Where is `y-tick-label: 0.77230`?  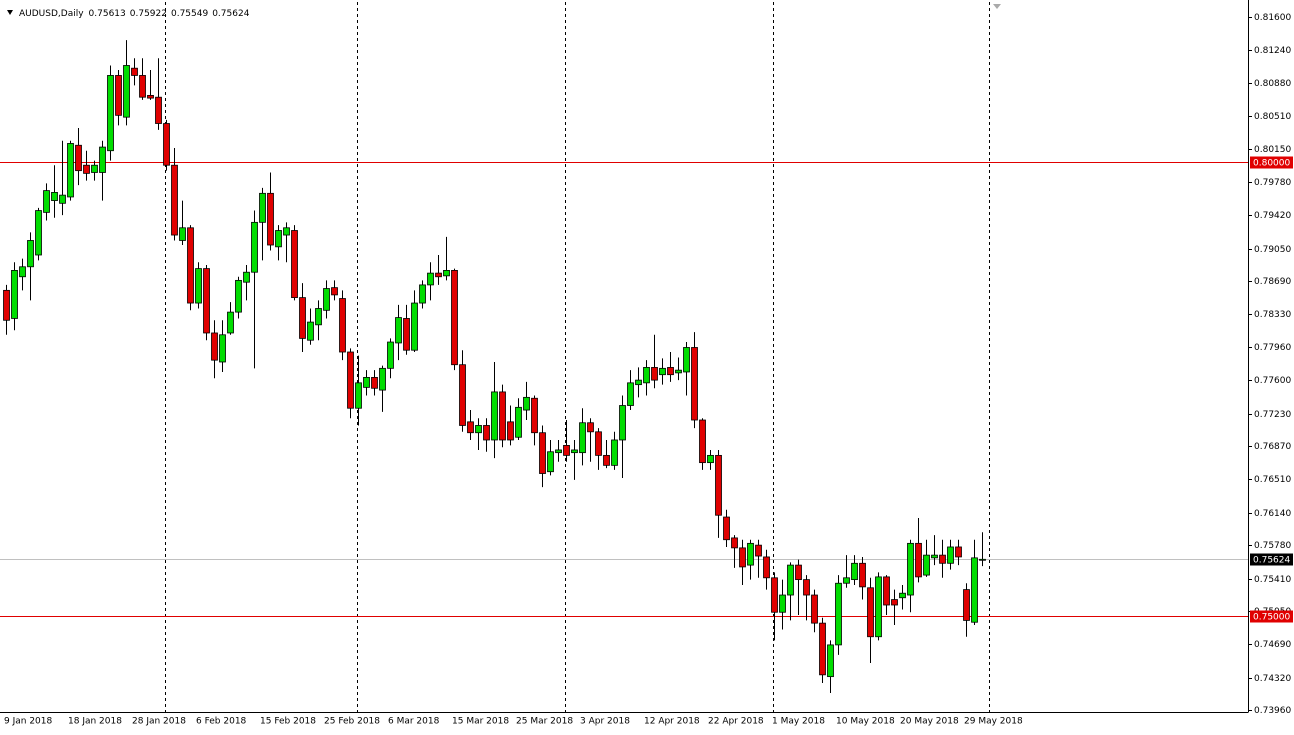 y-tick-label: 0.77230 is located at coordinates (1272, 415).